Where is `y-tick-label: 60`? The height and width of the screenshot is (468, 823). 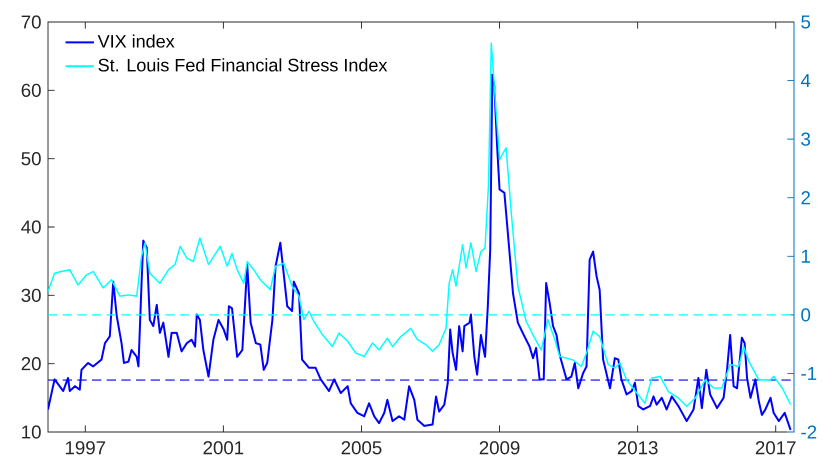
y-tick-label: 60 is located at coordinates (31, 90).